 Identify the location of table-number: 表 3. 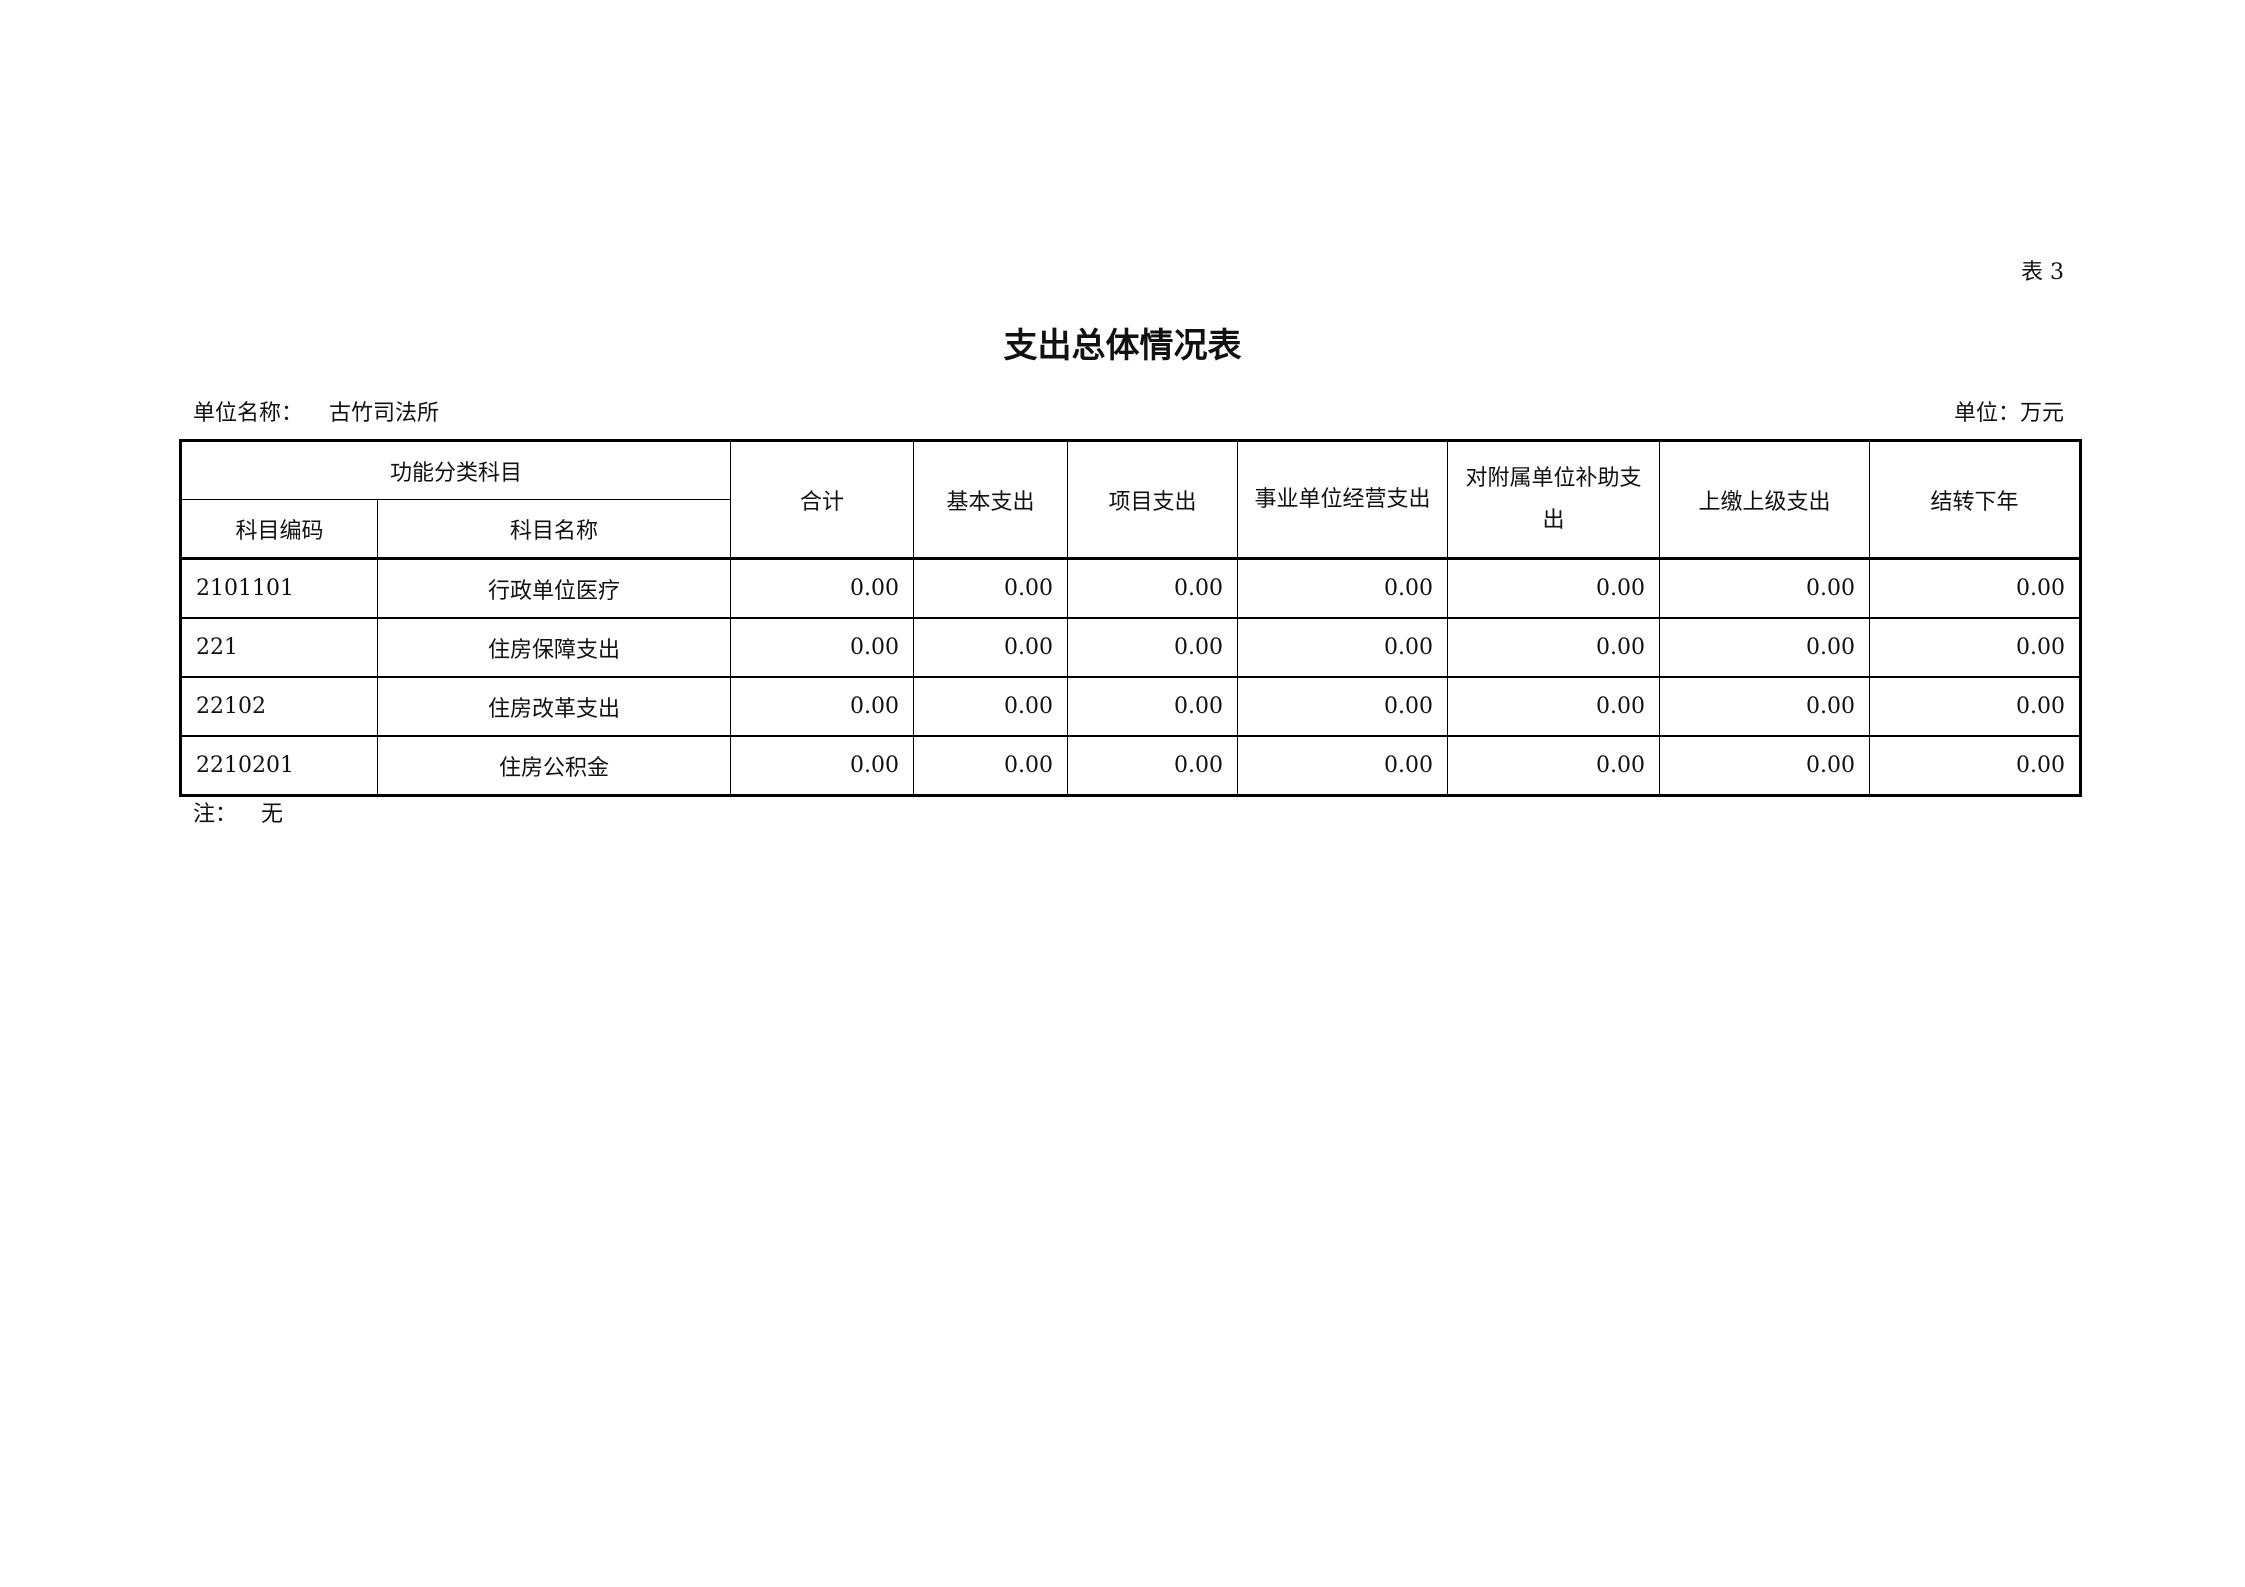
(2042, 272).